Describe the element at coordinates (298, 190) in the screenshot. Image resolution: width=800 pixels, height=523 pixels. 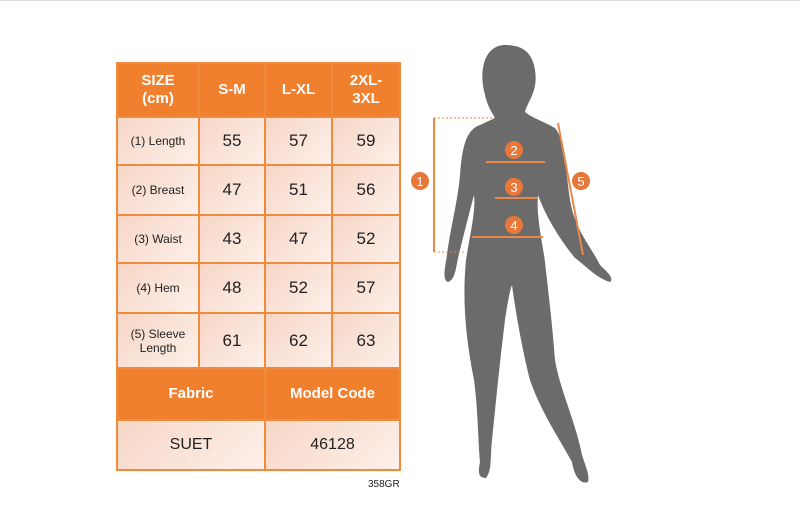
I see `size-value: 51` at that location.